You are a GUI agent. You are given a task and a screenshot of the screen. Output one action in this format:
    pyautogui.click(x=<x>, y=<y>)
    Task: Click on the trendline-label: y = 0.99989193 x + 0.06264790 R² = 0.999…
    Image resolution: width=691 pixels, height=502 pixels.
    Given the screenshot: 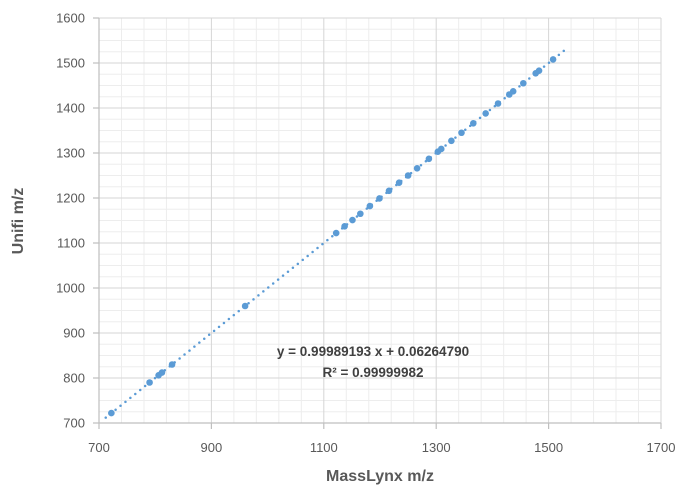 What is the action you would take?
    pyautogui.click(x=373, y=362)
    